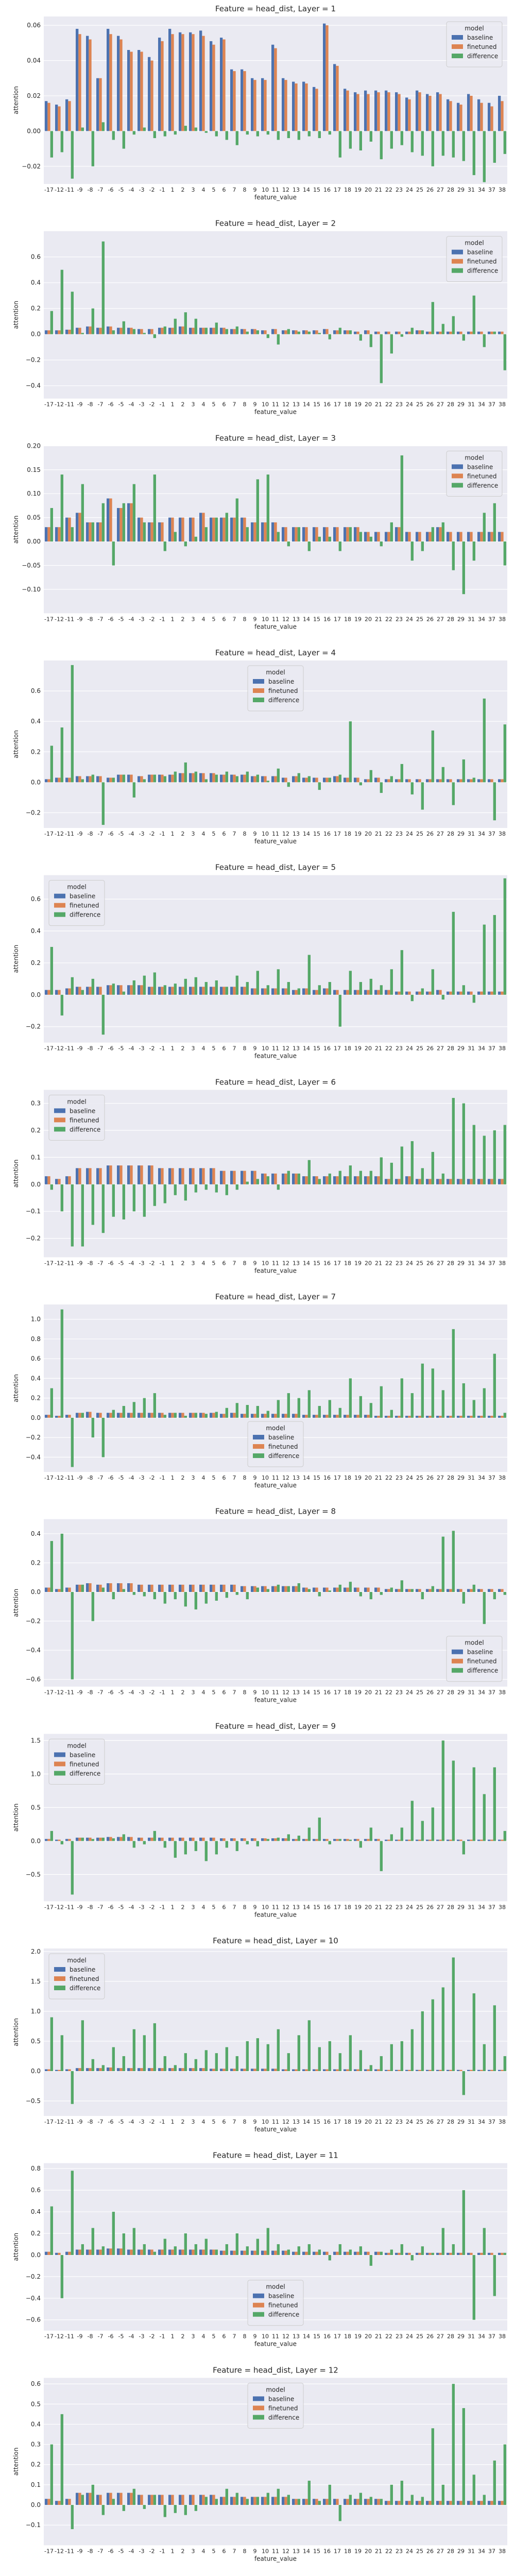  Describe the element at coordinates (61, 755) in the screenshot. I see `bar-difference--12` at that location.